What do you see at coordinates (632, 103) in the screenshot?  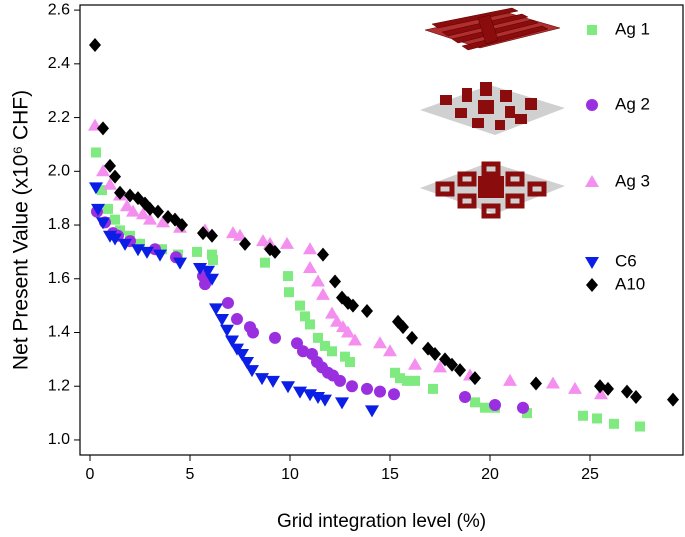 I see `legend-label: Ag 2` at bounding box center [632, 103].